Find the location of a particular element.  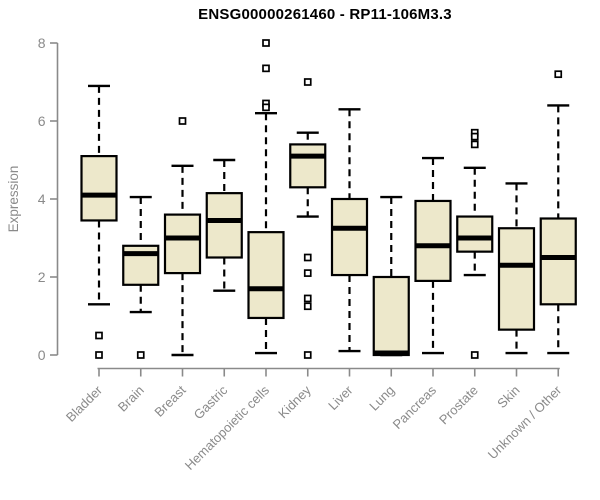

y-tick-label: 8 is located at coordinates (42, 43).